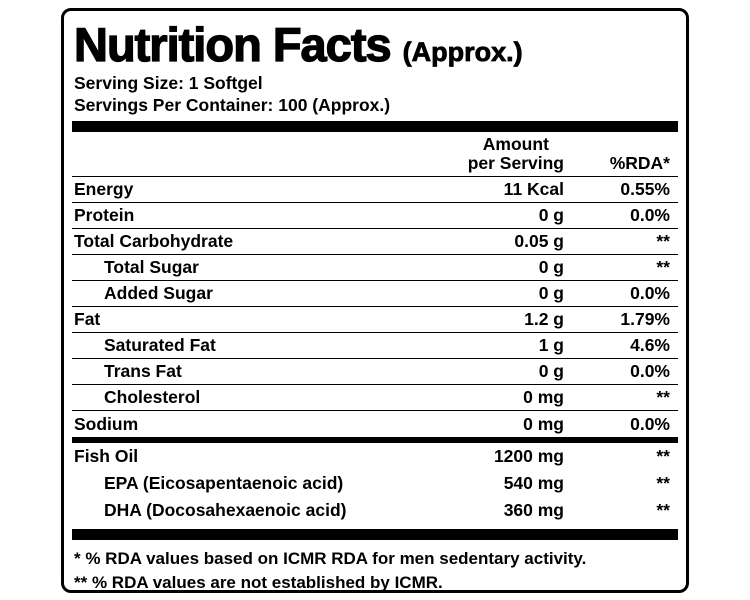 The width and height of the screenshot is (750, 600). What do you see at coordinates (158, 293) in the screenshot?
I see `nutrient-name: Added Sugar` at bounding box center [158, 293].